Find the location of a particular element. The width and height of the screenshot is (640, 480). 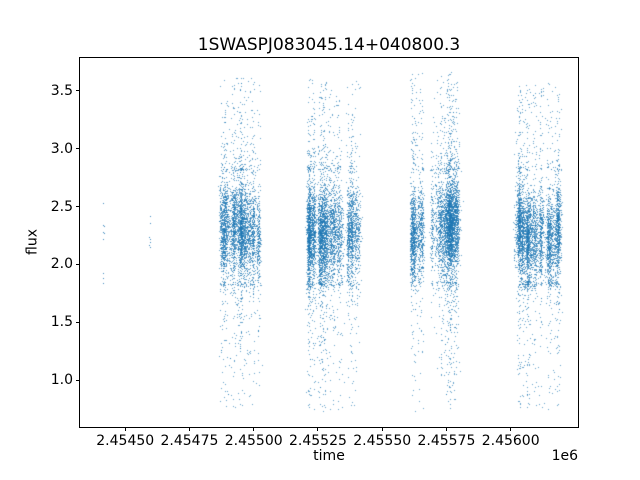

y-tick-label: 1.5 is located at coordinates (61, 322).